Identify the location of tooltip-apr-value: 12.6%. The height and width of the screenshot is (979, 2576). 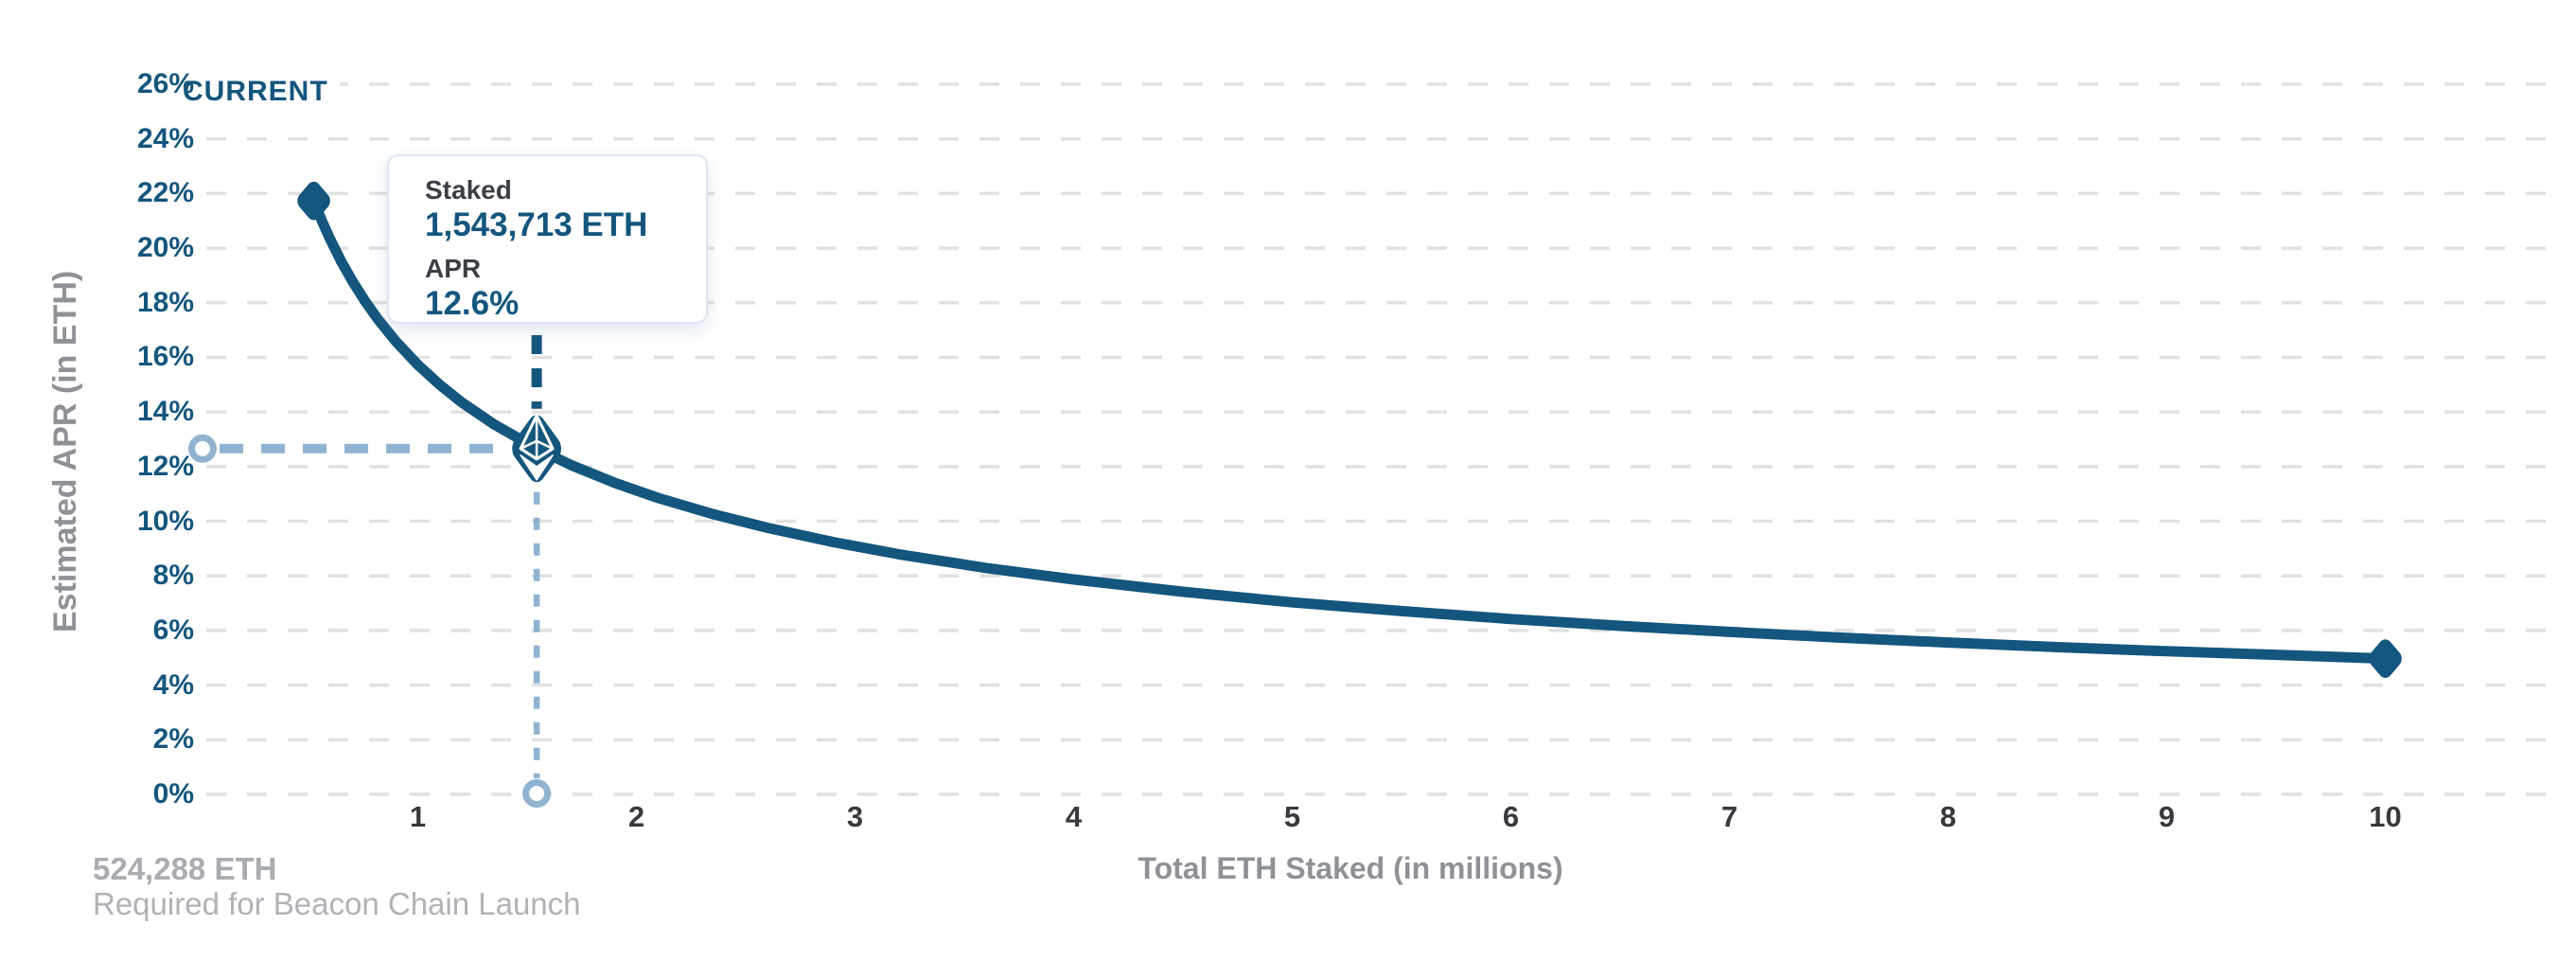
(472, 303).